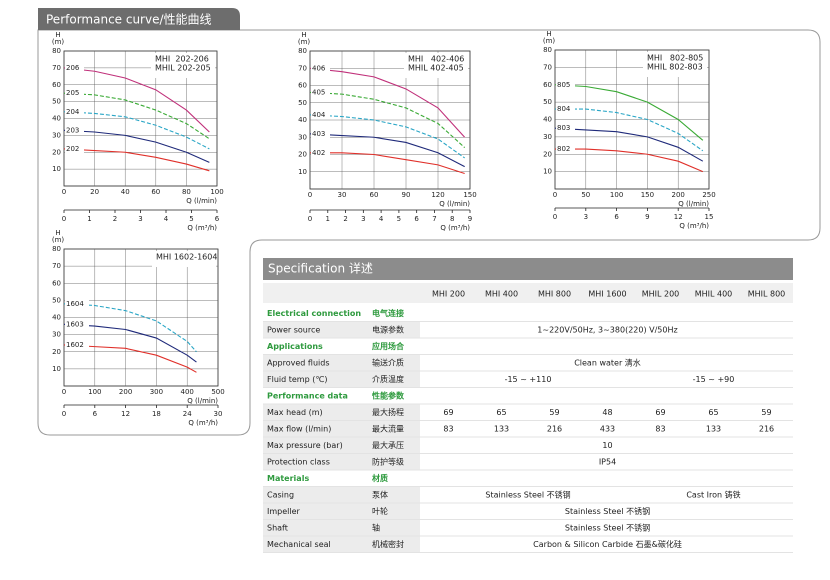  What do you see at coordinates (713, 494) in the screenshot?
I see `cell: Cast Iron 铸铁` at bounding box center [713, 494].